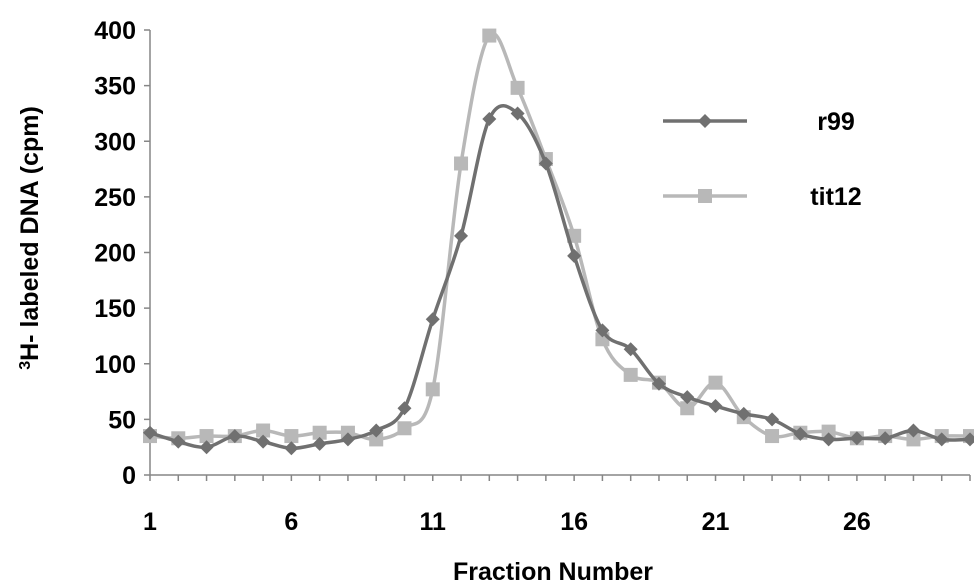 The width and height of the screenshot is (974, 585). I want to click on y-tick-label: 100, so click(115, 365).